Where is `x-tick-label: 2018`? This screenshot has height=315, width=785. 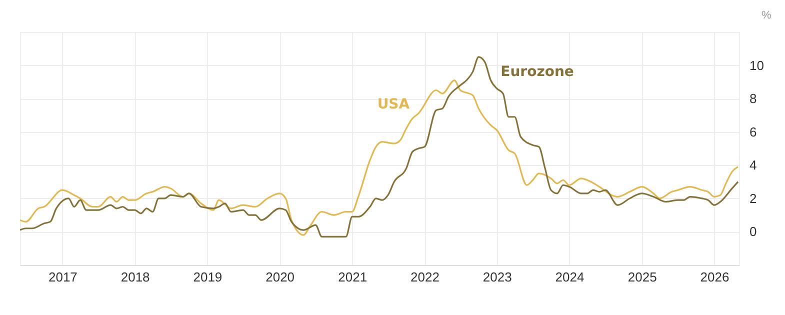
x-tick-label: 2018 is located at coordinates (135, 277).